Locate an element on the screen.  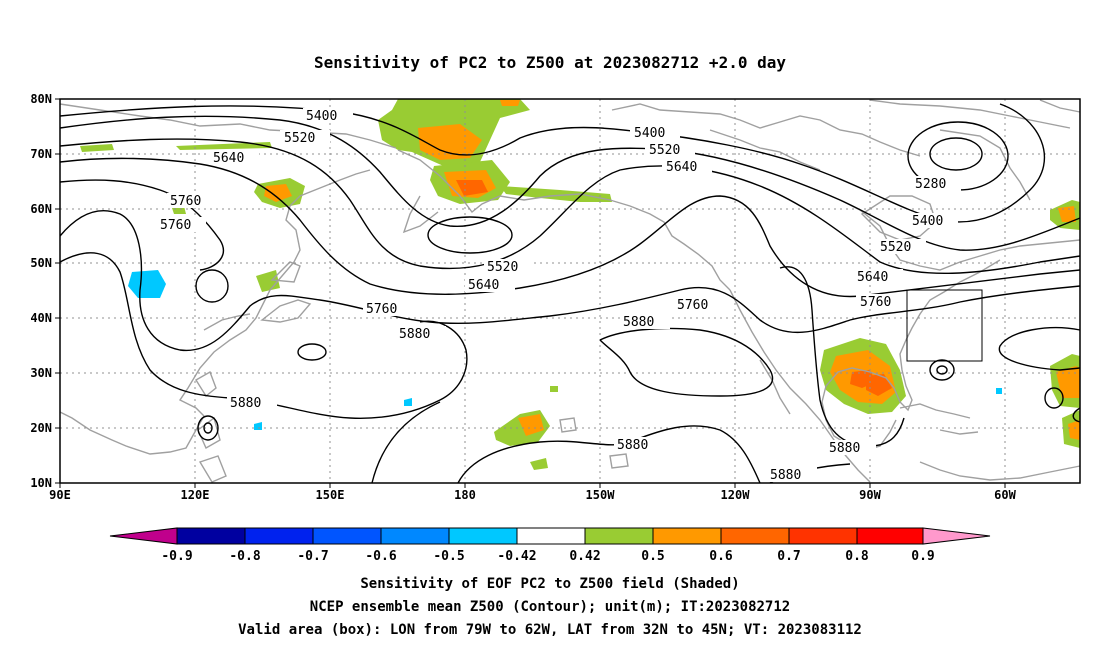
colorbar-label-2: -0.8 is located at coordinates (244, 556).